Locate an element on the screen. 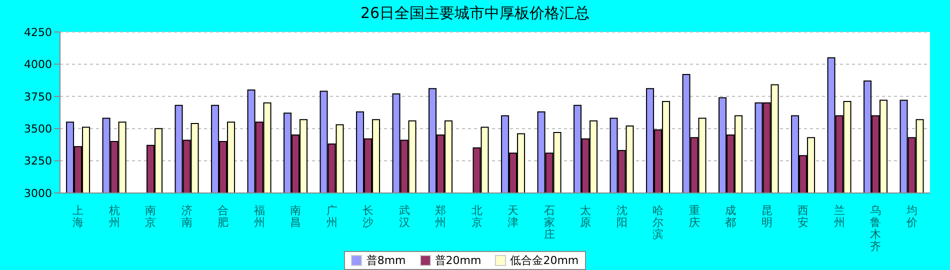 The height and width of the screenshot is (270, 950). y-tick-label: 4250 is located at coordinates (38, 32).